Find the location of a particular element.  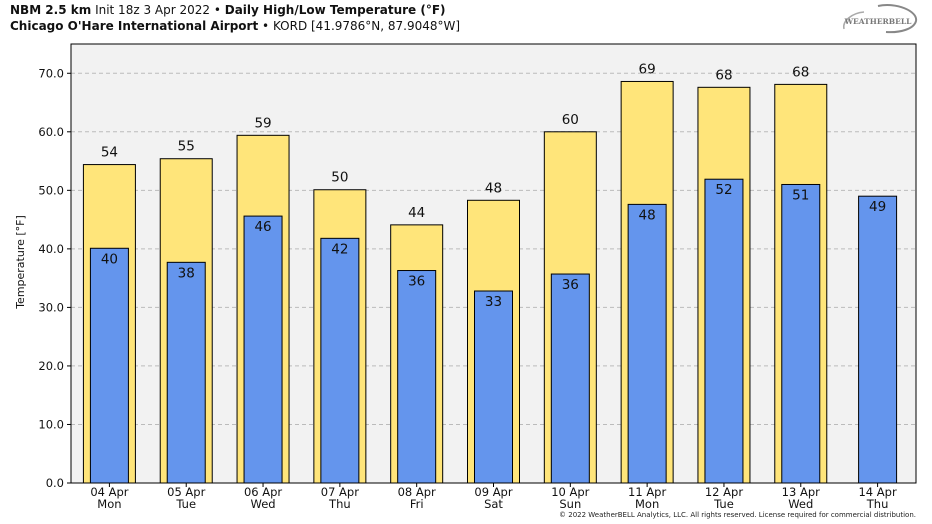

init-time: Init 18z 3 Apr 2022 is located at coordinates (153, 10).